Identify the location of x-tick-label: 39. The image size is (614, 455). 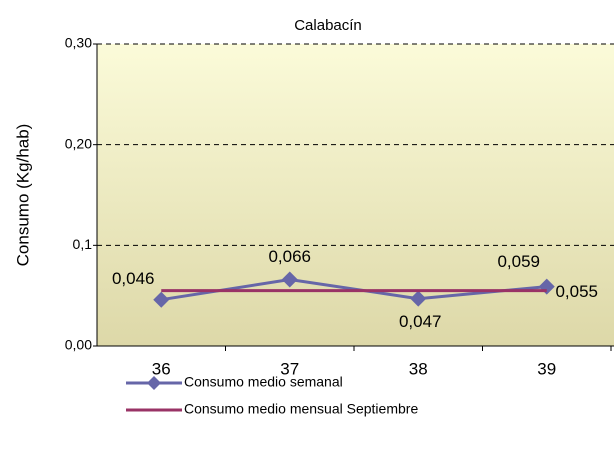
(546, 368).